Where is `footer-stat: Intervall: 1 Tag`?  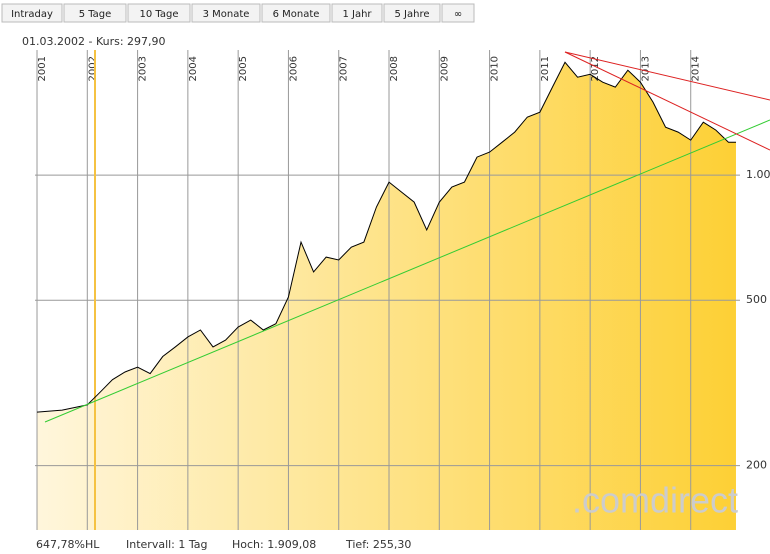
footer-stat: Intervall: 1 Tag is located at coordinates (167, 544).